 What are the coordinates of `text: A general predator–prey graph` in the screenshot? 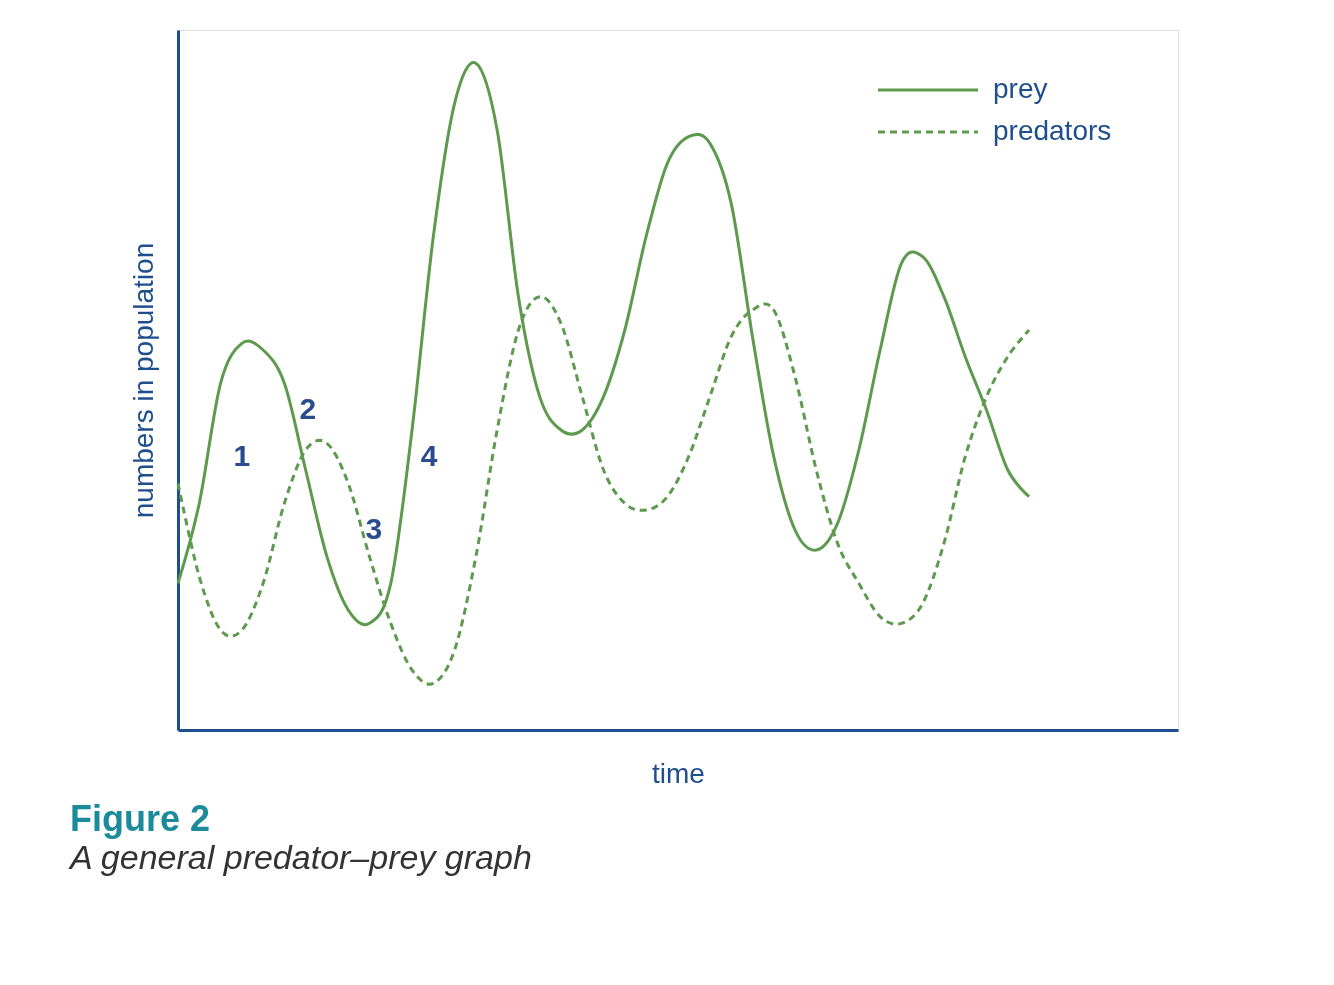 It's located at (300, 857).